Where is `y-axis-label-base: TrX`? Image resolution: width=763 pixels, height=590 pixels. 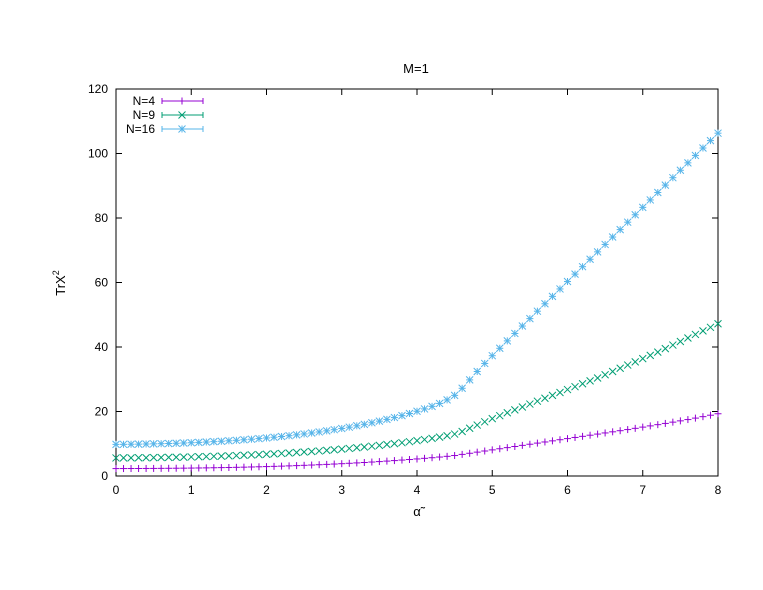
y-axis-label-base: TrX is located at coordinates (60, 285).